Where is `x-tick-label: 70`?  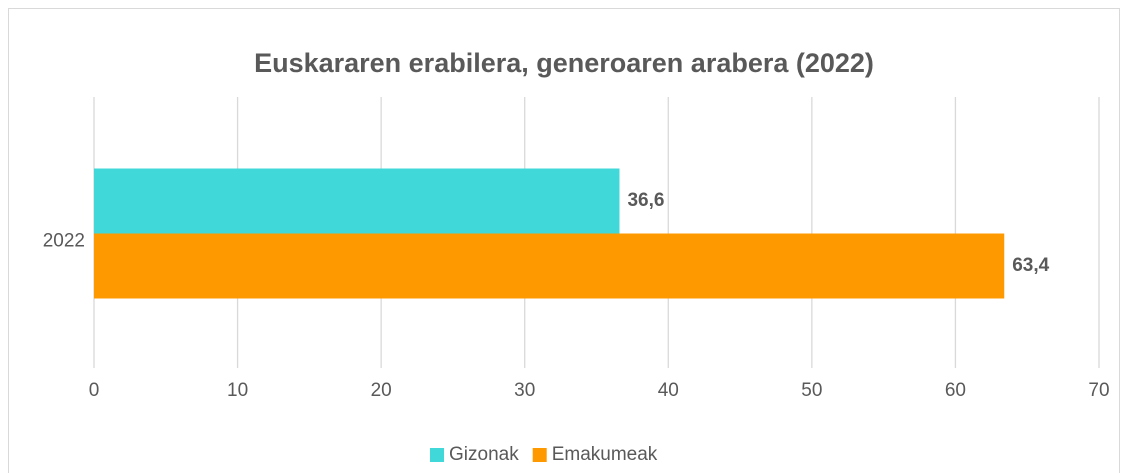
x-tick-label: 70 is located at coordinates (1098, 390).